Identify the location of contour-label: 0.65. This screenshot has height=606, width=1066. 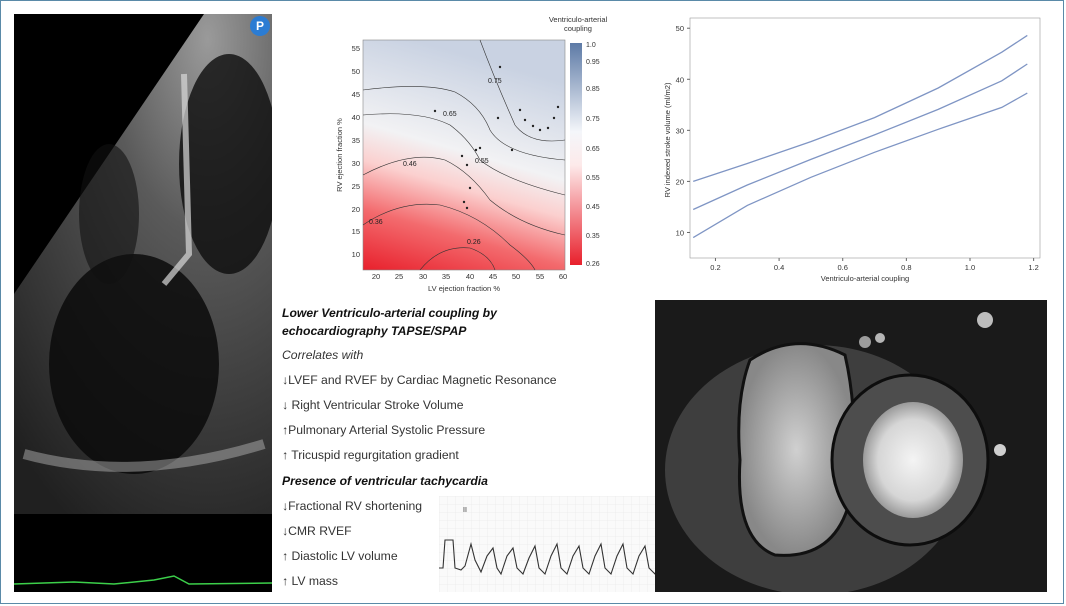
(450, 114).